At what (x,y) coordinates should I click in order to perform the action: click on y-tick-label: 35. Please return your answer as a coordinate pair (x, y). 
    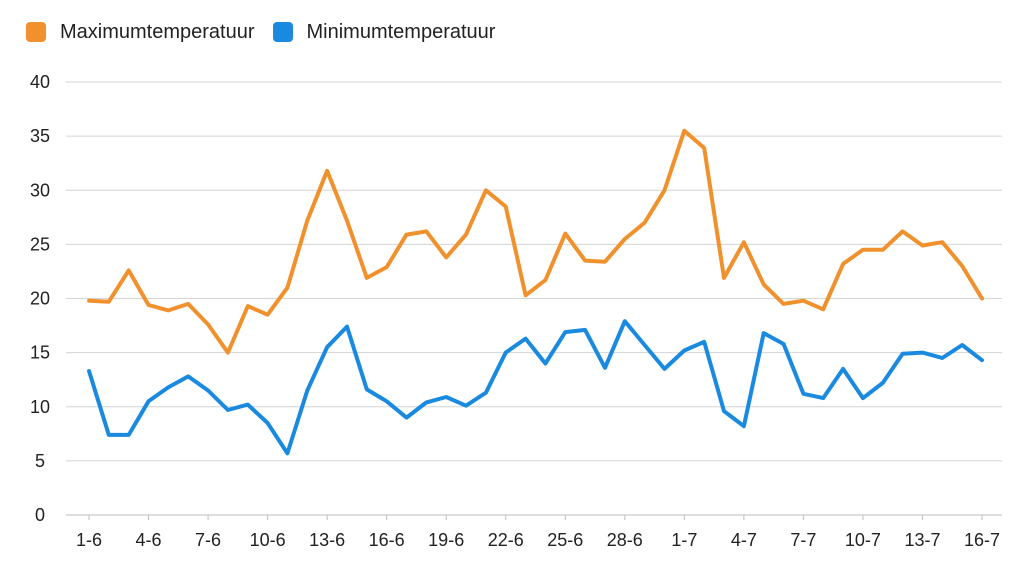
    Looking at the image, I should click on (40, 136).